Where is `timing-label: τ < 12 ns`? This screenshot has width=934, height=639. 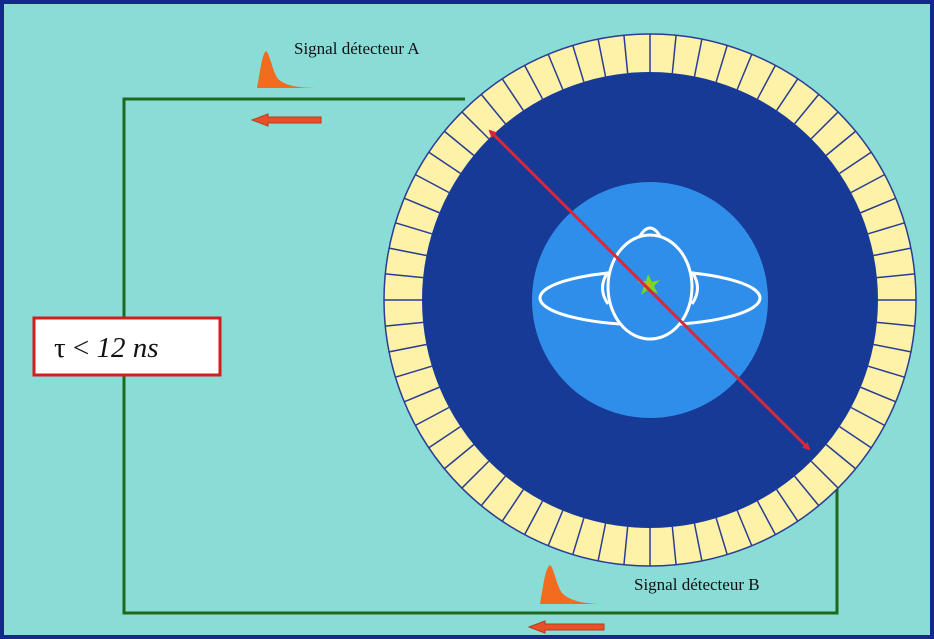 timing-label: τ < 12 ns is located at coordinates (106, 348).